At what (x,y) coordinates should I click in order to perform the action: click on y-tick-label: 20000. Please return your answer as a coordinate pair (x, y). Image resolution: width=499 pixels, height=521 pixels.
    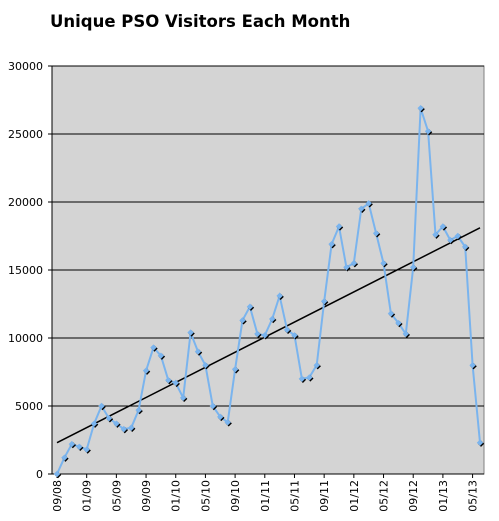
    Looking at the image, I should click on (25, 202).